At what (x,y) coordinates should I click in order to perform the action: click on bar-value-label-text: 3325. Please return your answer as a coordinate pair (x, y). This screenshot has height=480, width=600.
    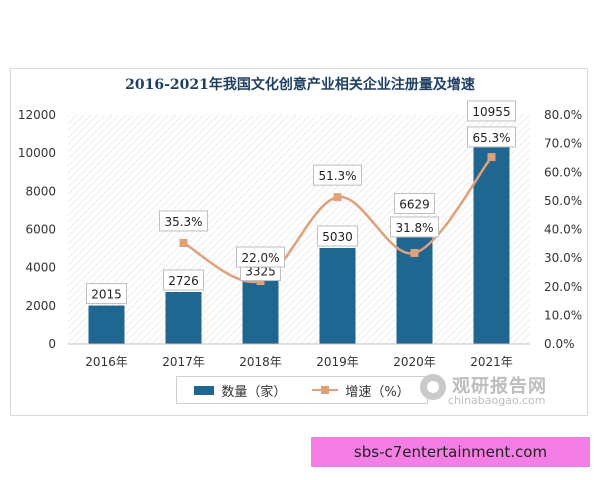
    Looking at the image, I should click on (260, 272).